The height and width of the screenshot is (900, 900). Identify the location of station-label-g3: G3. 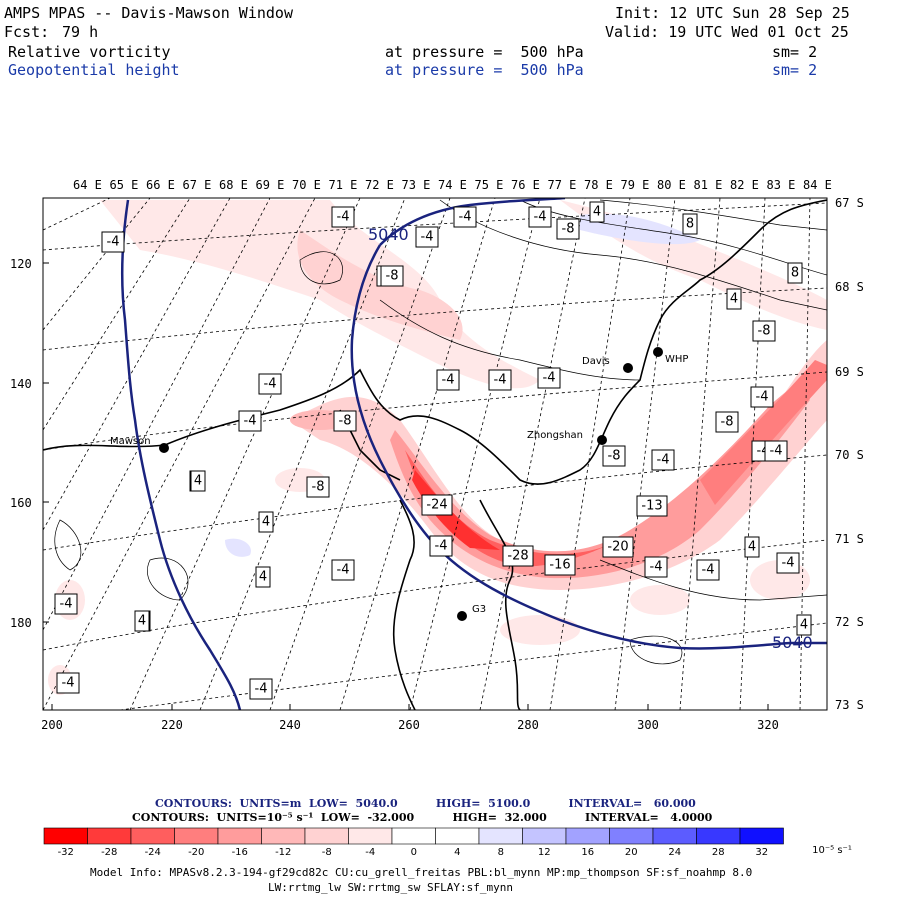
(479, 609).